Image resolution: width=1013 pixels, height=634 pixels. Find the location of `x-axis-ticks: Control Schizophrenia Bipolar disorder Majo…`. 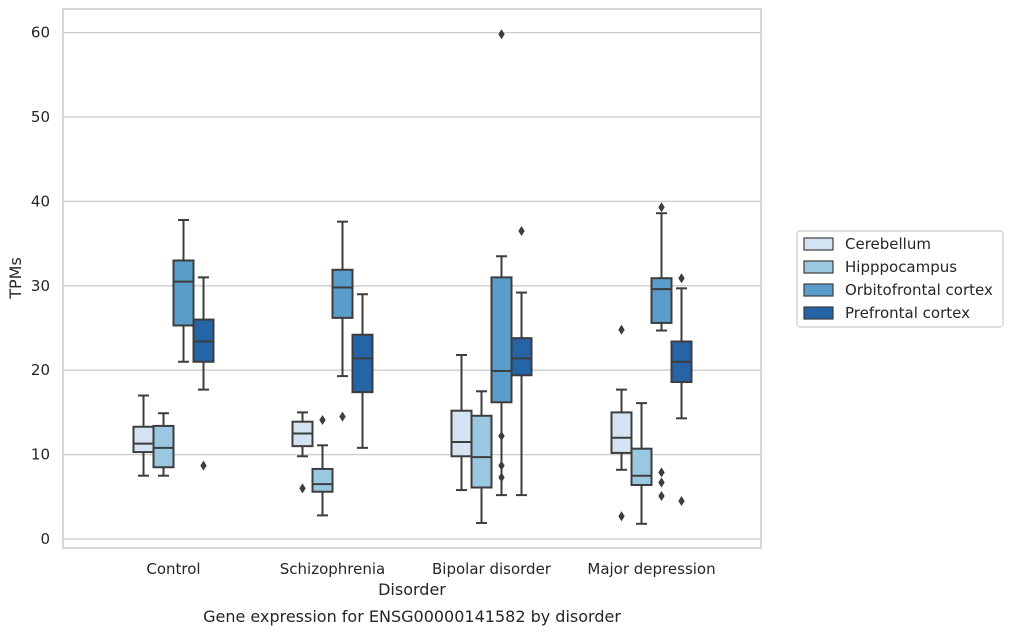

x-axis-ticks: Control Schizophrenia Bipolar disorder Majo… is located at coordinates (430, 569).